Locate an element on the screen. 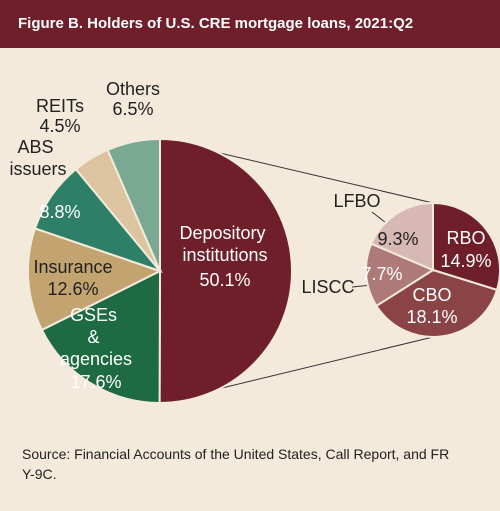 The height and width of the screenshot is (511, 500). slice-label: CBO is located at coordinates (431, 295).